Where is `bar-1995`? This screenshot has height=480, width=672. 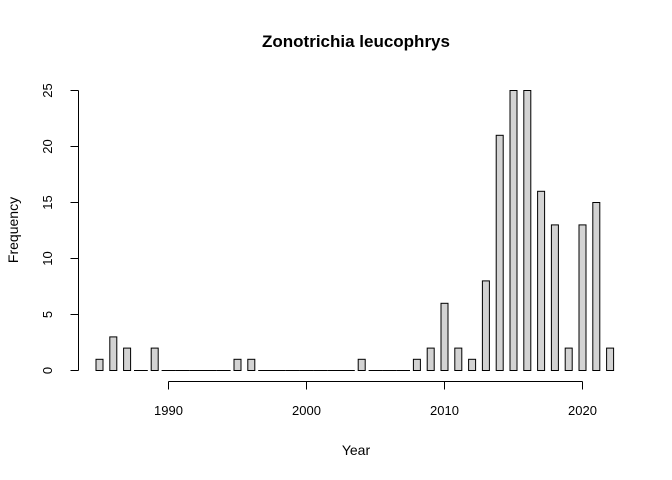 bar-1995 is located at coordinates (237, 364).